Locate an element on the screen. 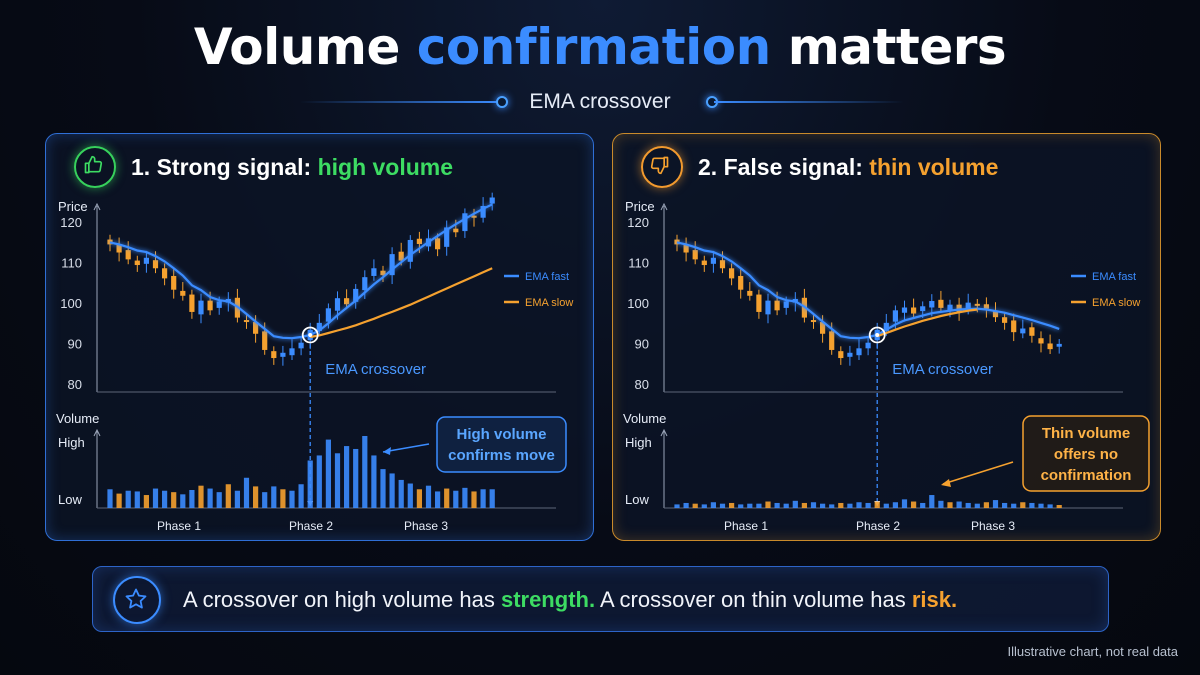 This screenshot has height=675, width=1200. phase-label: Phase 2 is located at coordinates (311, 526).